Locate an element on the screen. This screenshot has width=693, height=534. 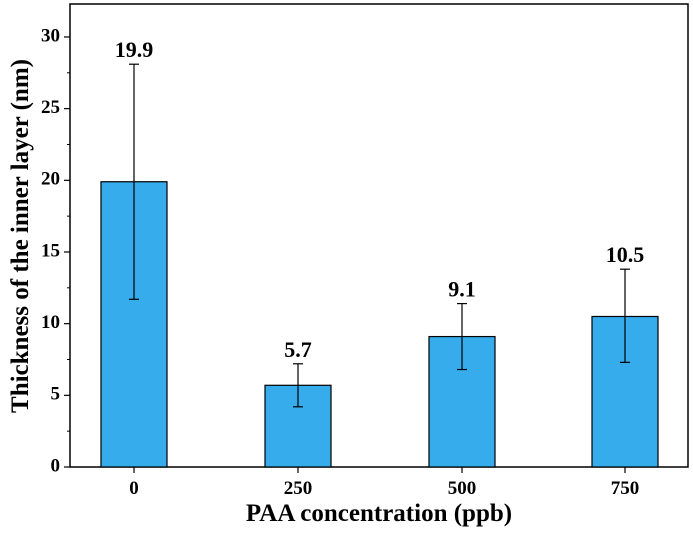
x-tick-label-250: 250 is located at coordinates (298, 488).